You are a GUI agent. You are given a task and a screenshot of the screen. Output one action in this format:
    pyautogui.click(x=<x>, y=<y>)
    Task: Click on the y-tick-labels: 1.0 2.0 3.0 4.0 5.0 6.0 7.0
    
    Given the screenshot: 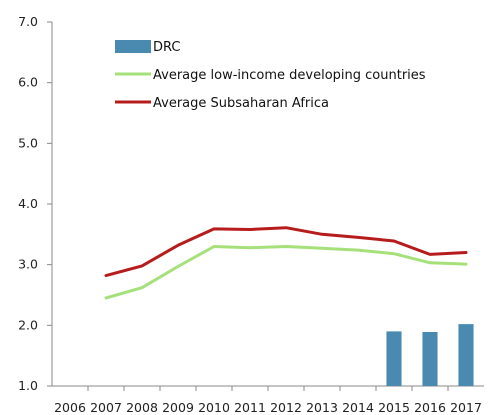 What is the action you would take?
    pyautogui.click(x=28, y=203)
    